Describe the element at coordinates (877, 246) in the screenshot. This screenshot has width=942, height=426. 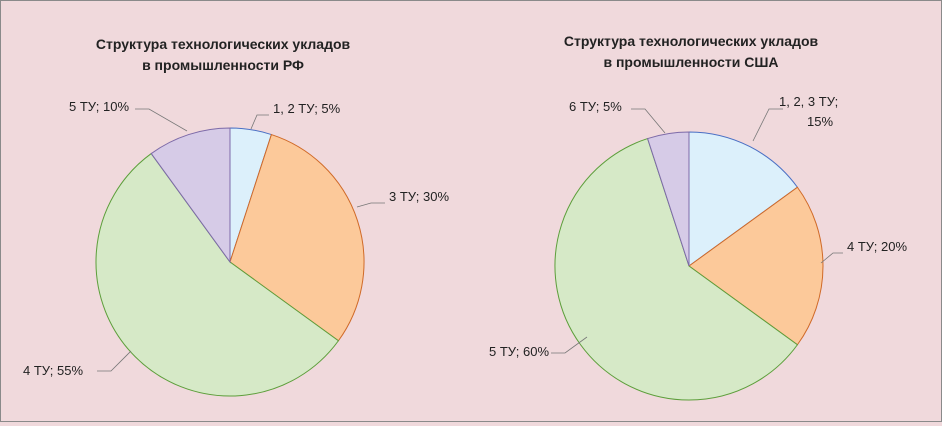
I see `slice-label-usa-1: 4 ТУ; 20%` at that location.